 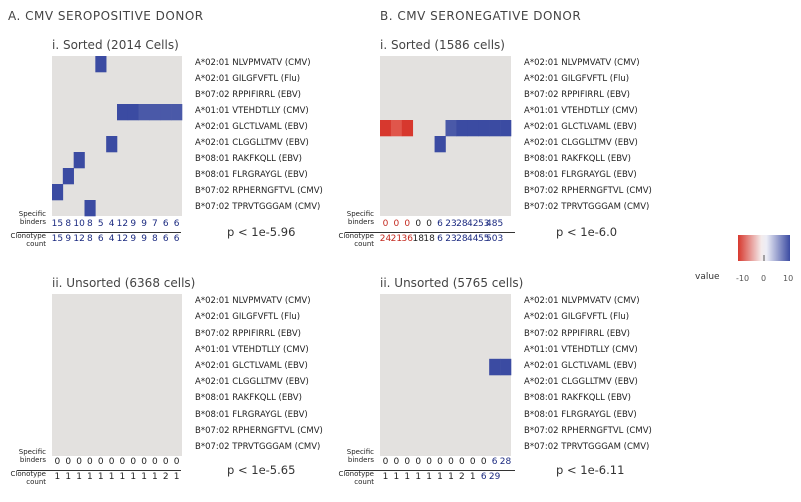 I want to click on clonotype-count-value: 8, so click(x=155, y=239).